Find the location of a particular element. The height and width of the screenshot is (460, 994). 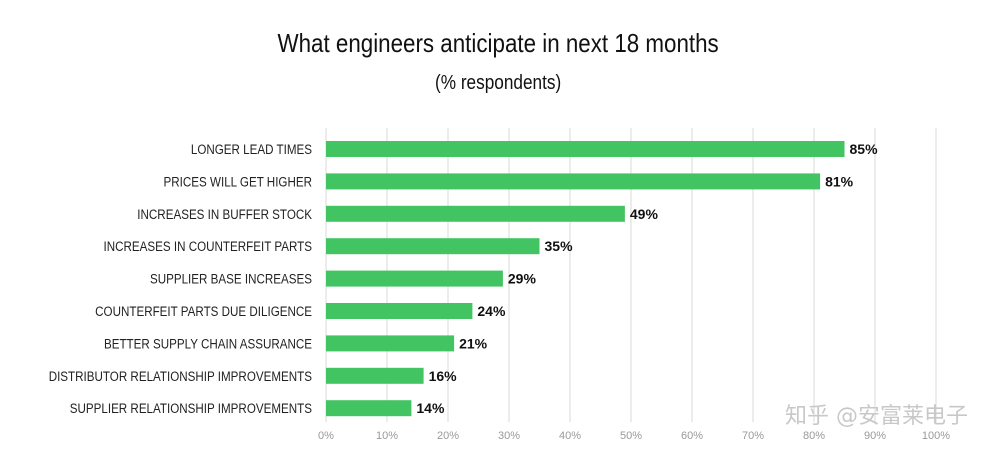

watermark: 知乎 @安富莱电子 is located at coordinates (876, 416).